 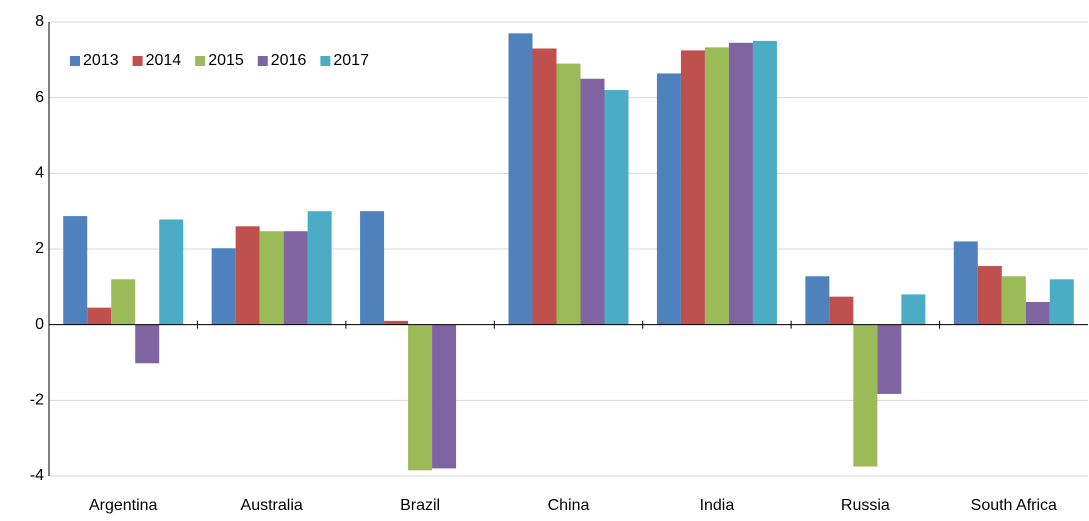 What do you see at coordinates (123, 505) in the screenshot?
I see `x-tick-label: Argentina` at bounding box center [123, 505].